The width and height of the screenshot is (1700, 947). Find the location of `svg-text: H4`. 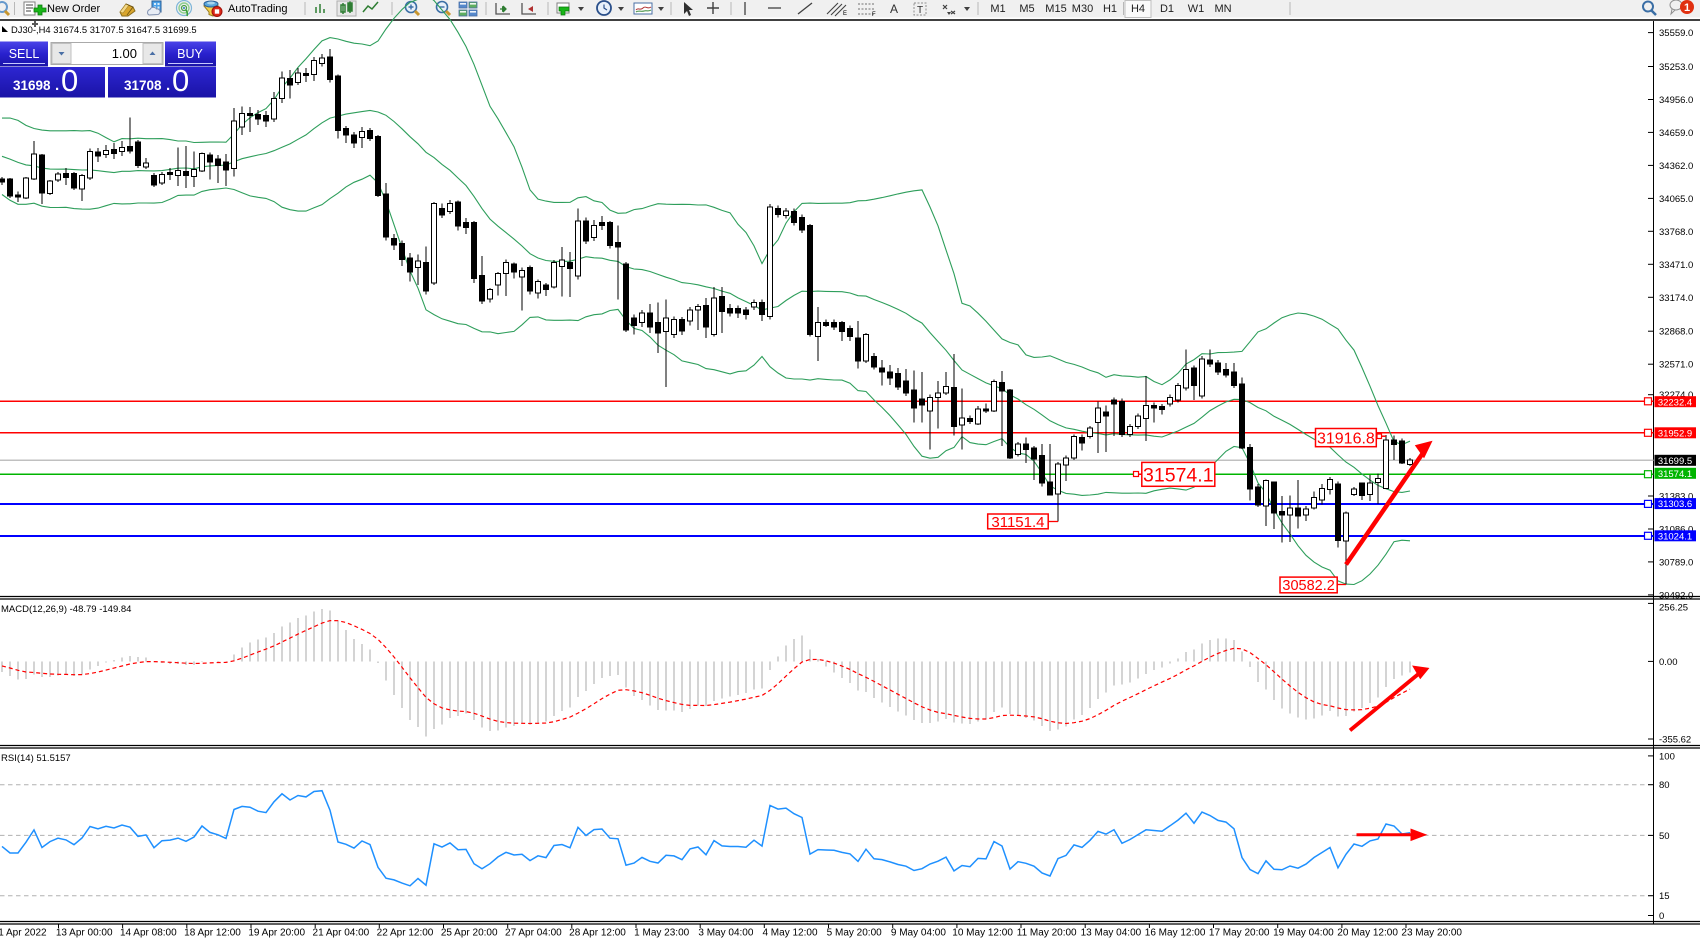

svg-text: H4 is located at coordinates (1138, 9).